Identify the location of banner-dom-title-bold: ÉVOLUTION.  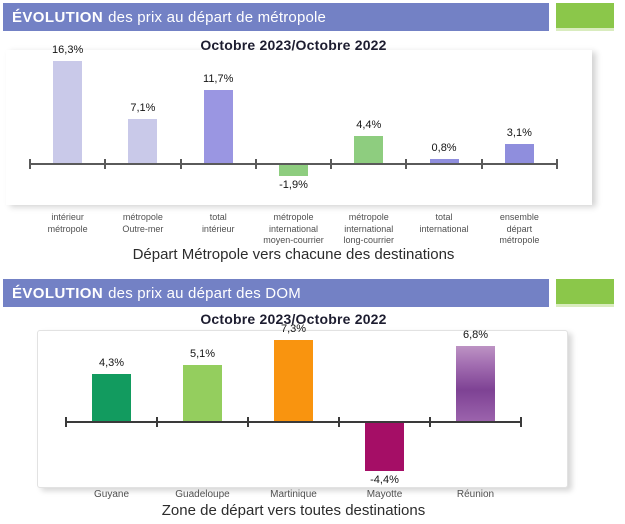
(58, 293).